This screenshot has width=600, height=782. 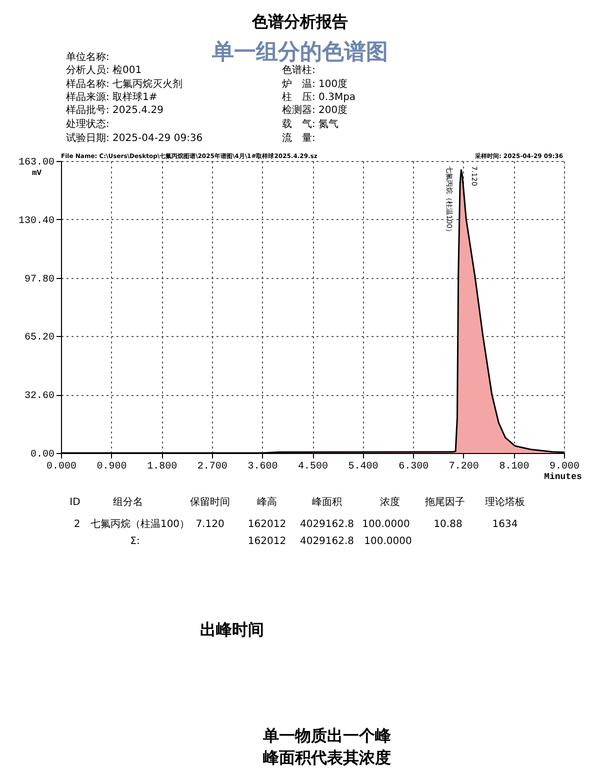 I want to click on text: 样品批号: 2025.4.29, so click(x=115, y=110).